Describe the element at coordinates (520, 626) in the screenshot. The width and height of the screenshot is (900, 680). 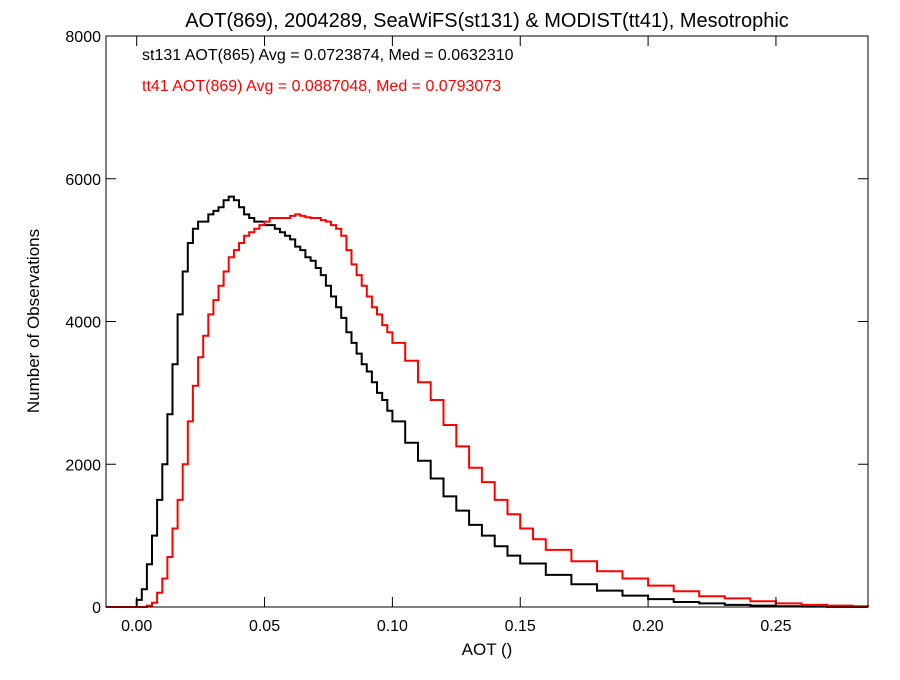
I see `x-tick-label-3: 0.15` at that location.